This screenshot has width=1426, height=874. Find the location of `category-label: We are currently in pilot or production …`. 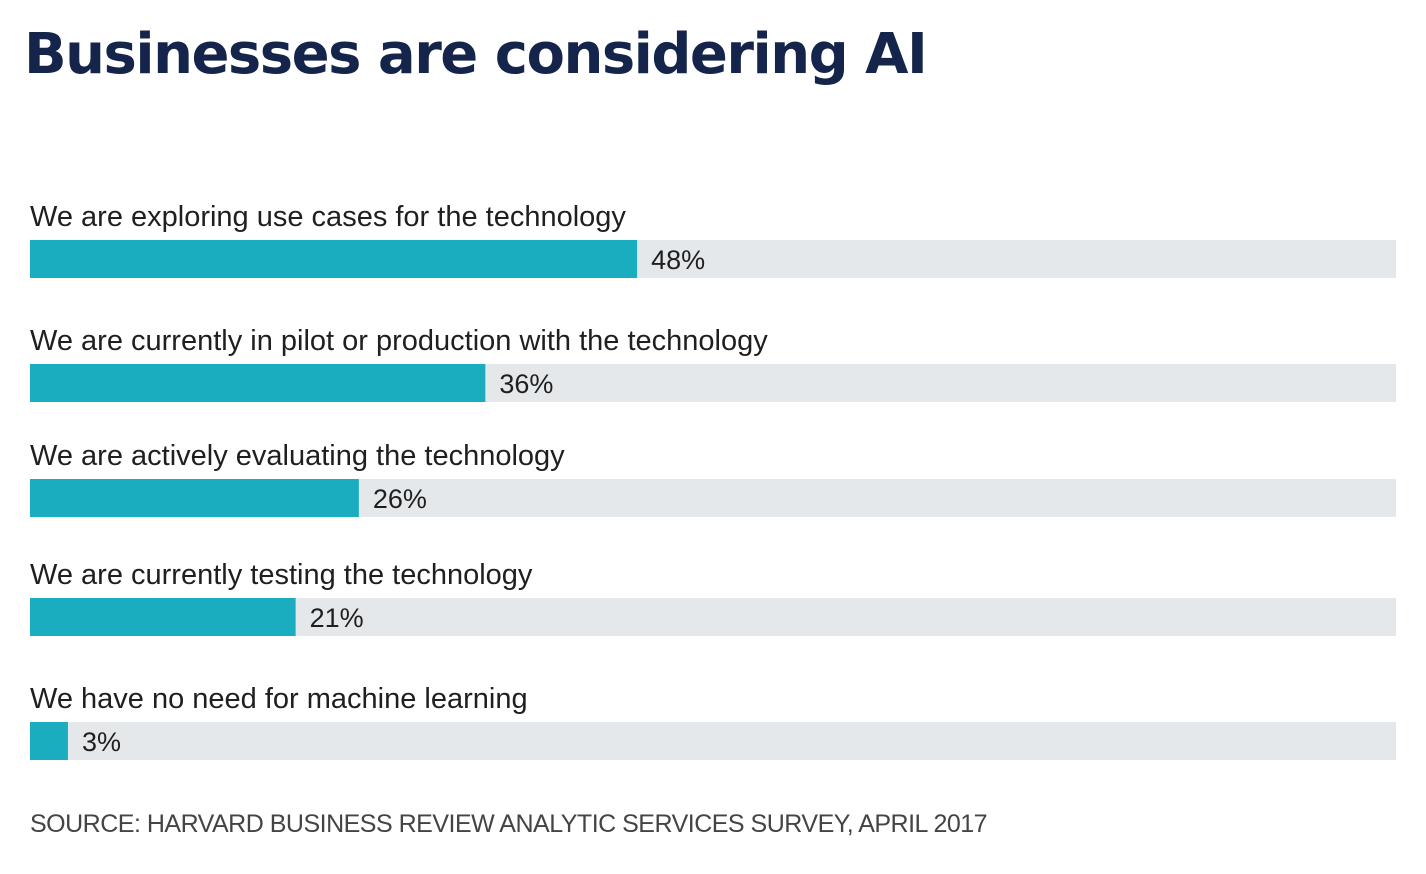

category-label: We are currently in pilot or production … is located at coordinates (399, 341).